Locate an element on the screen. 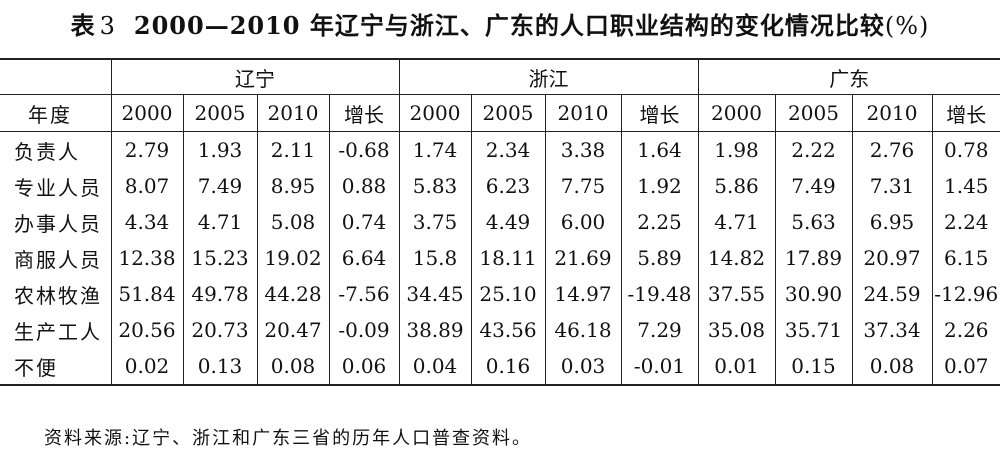 The height and width of the screenshot is (452, 1000). table-cell: 30.90 is located at coordinates (813, 294).